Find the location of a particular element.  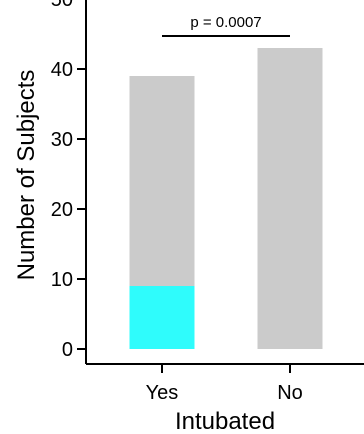

y-tick-label: 50 is located at coordinates (62, 5).